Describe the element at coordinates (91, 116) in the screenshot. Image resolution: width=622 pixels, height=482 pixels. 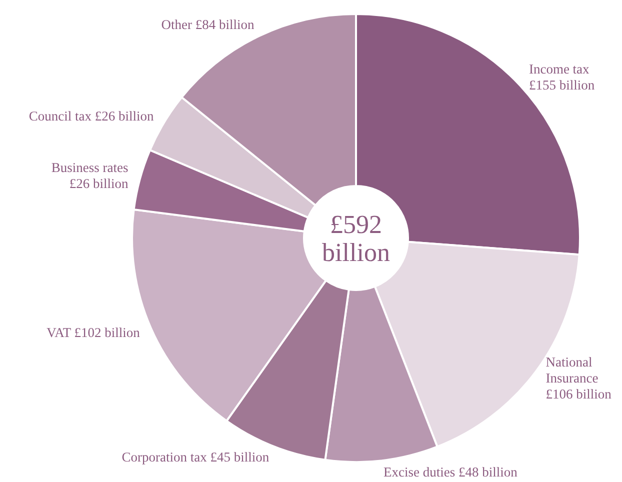
I see `slice-label: Council tax £26 billion` at that location.